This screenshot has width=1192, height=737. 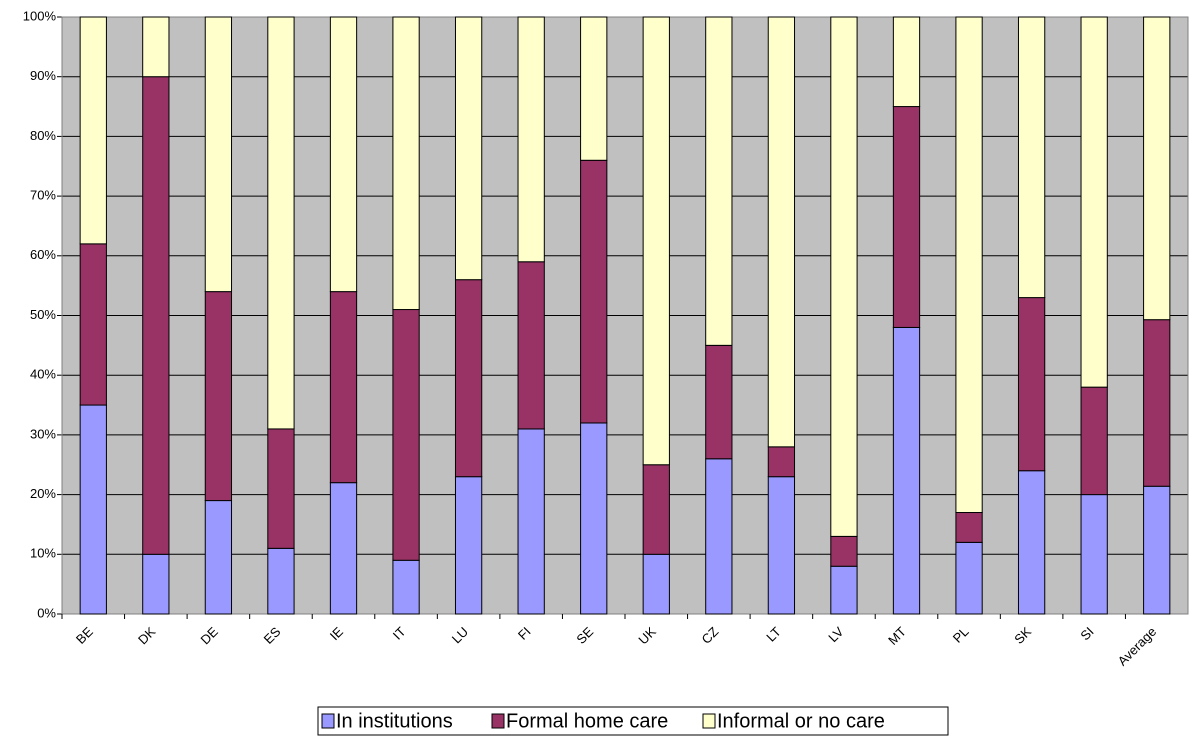 What do you see at coordinates (46, 612) in the screenshot?
I see `y-tick-label: 0%` at bounding box center [46, 612].